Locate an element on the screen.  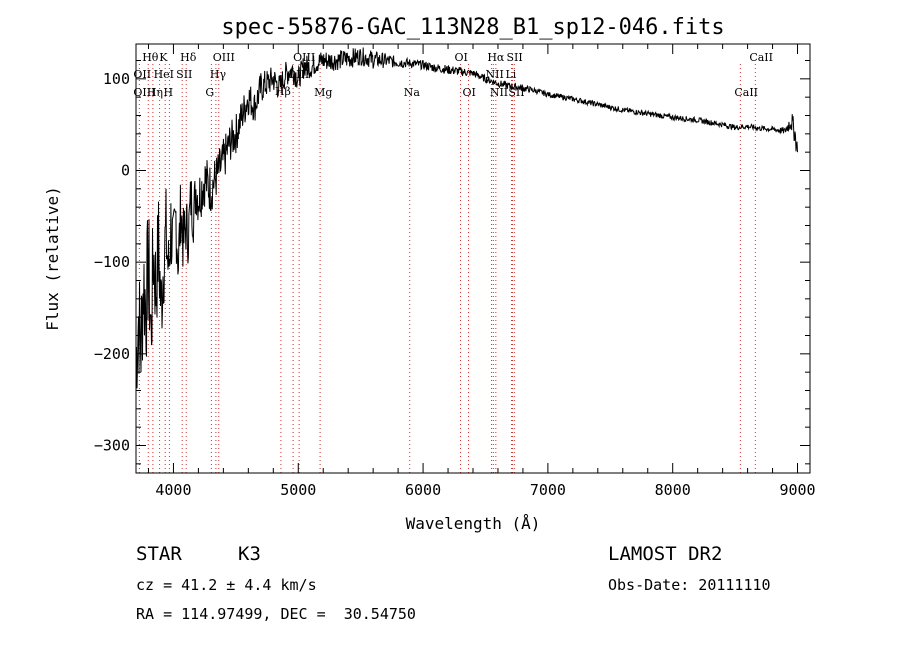
y-tick-label--200: −200 is located at coordinates (112, 354).